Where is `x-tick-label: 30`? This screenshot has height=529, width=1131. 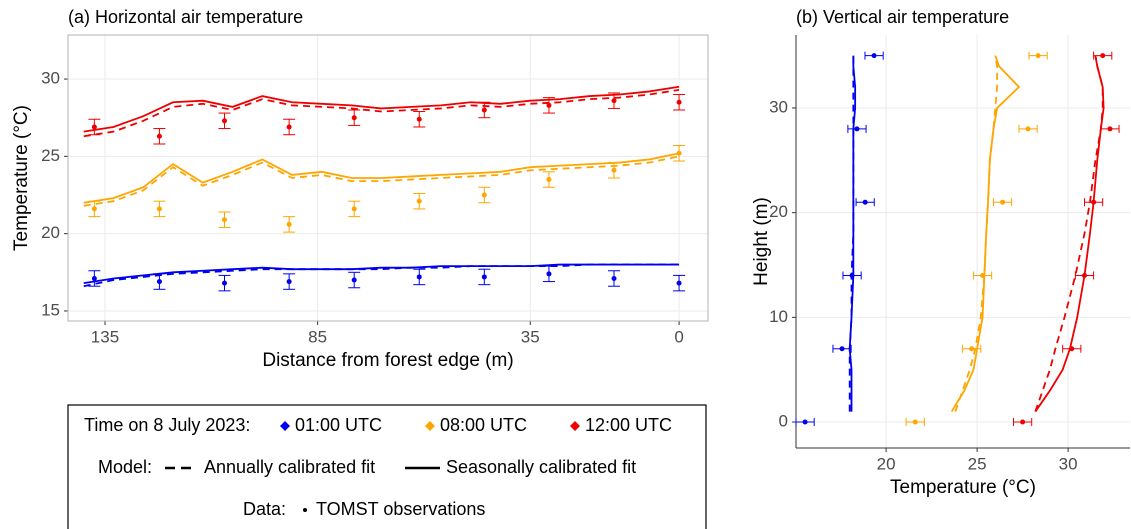 x-tick-label: 30 is located at coordinates (1068, 463).